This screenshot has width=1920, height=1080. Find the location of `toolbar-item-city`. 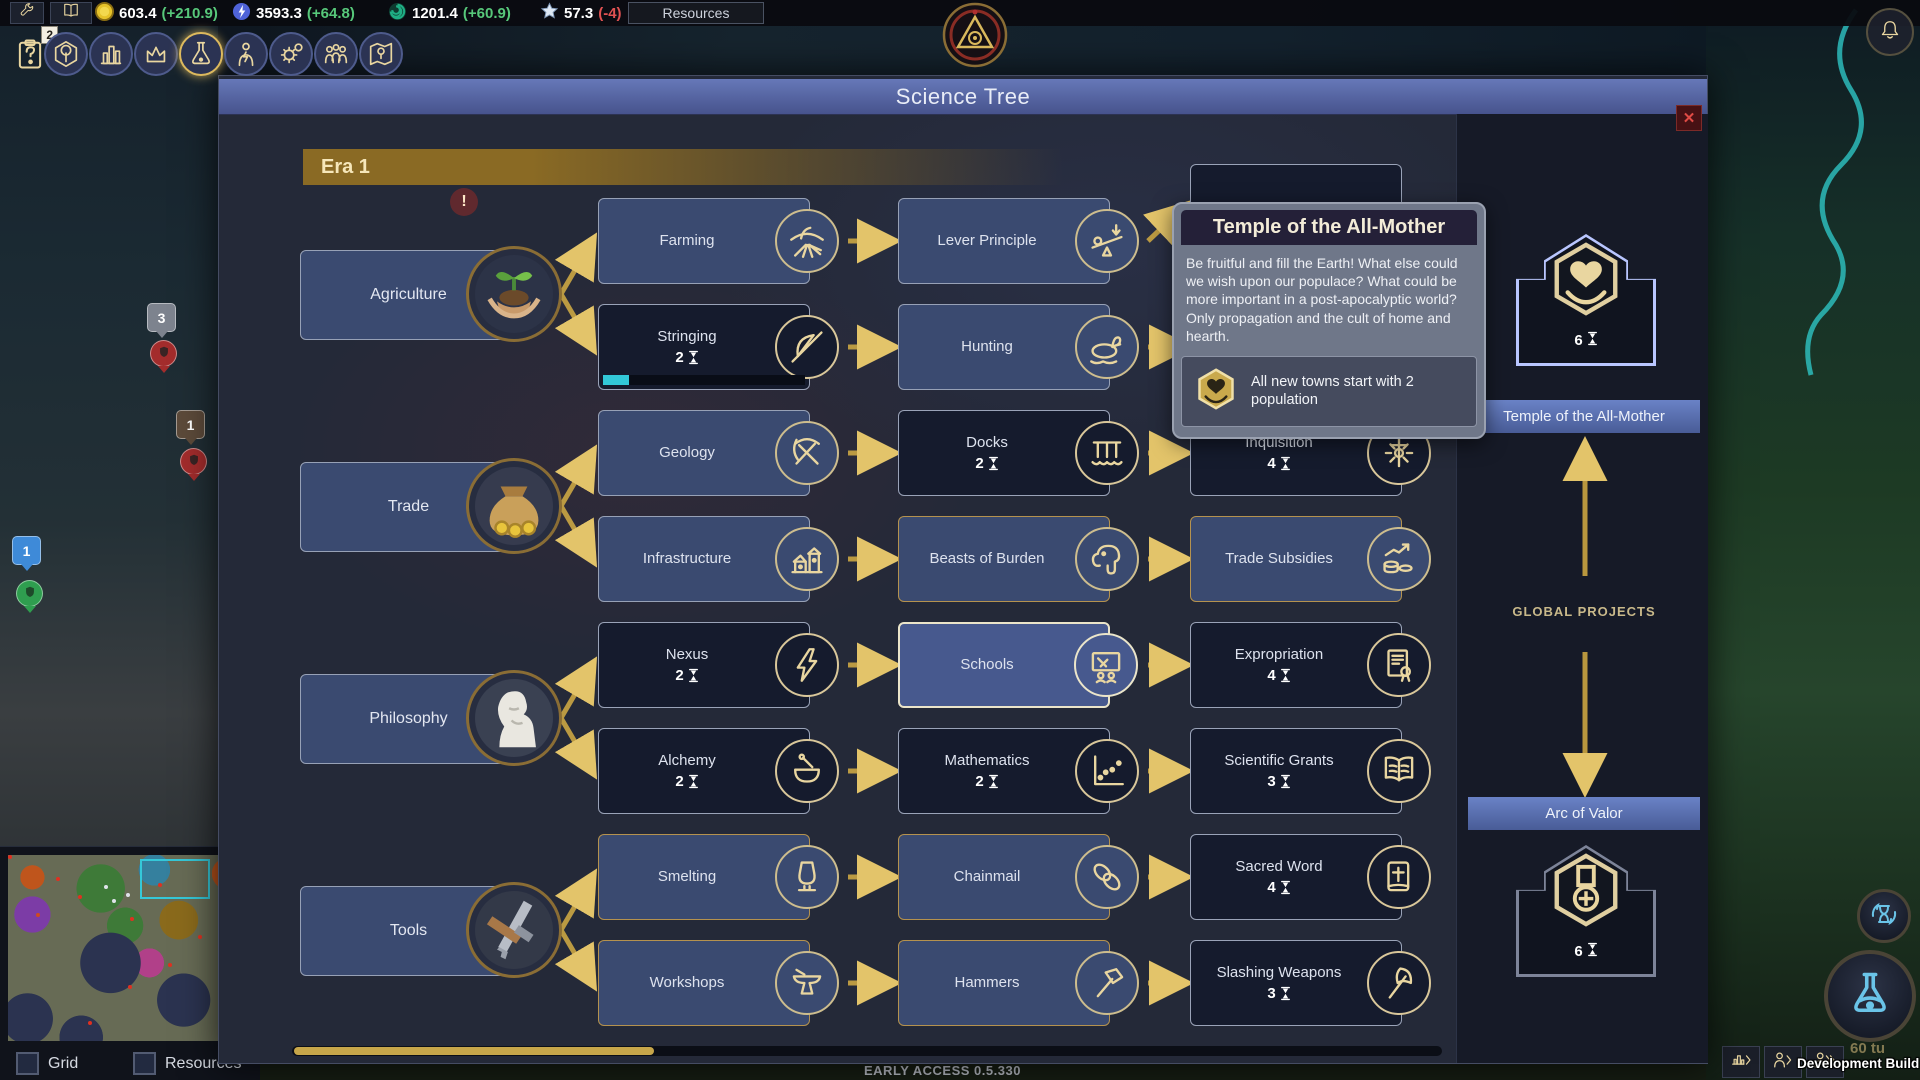

toolbar-item-city is located at coordinates (111, 54).